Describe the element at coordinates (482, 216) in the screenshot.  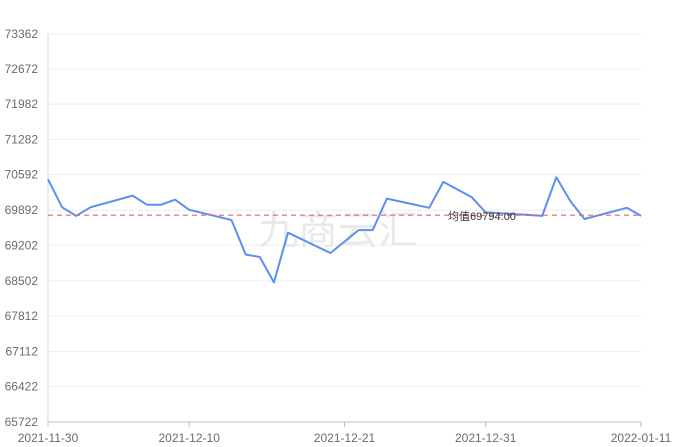
I see `average-label: 均值69794.00` at that location.